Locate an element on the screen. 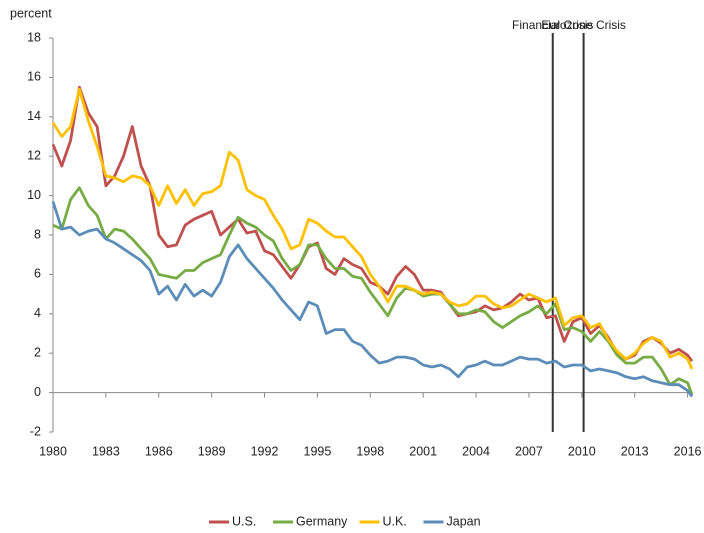 The image size is (704, 533). x-tick-label: 1998 is located at coordinates (370, 451).